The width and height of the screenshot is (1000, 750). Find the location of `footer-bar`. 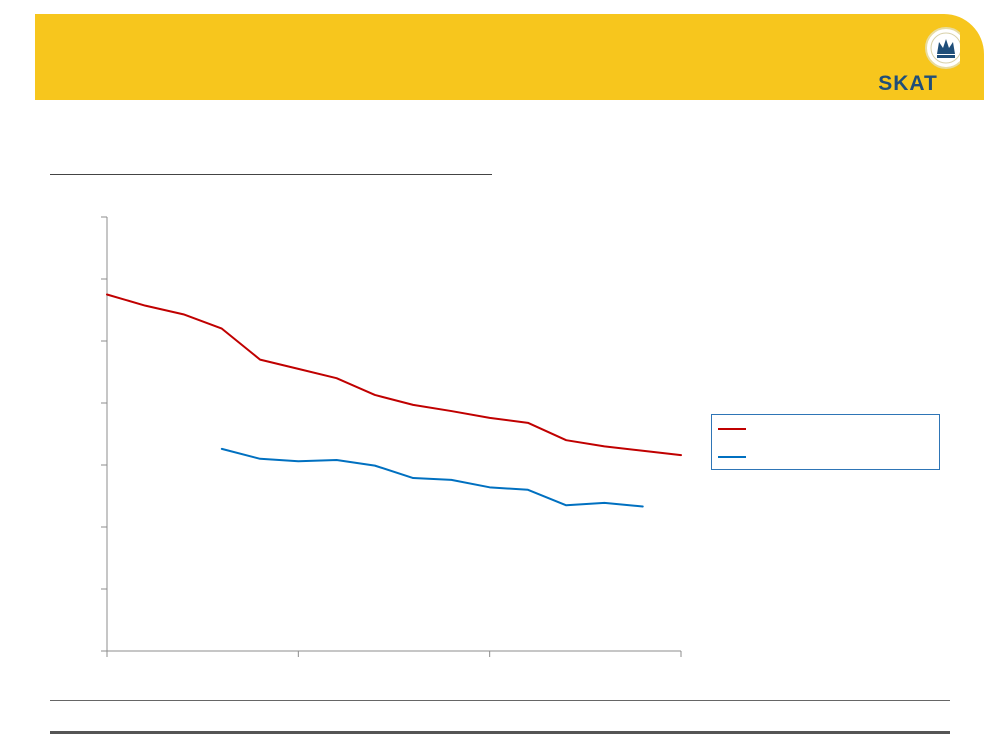

footer-bar is located at coordinates (500, 732).